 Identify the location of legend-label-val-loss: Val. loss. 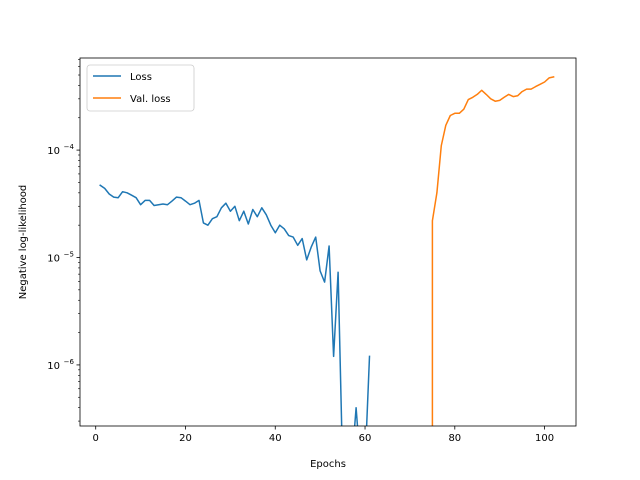
(150, 99).